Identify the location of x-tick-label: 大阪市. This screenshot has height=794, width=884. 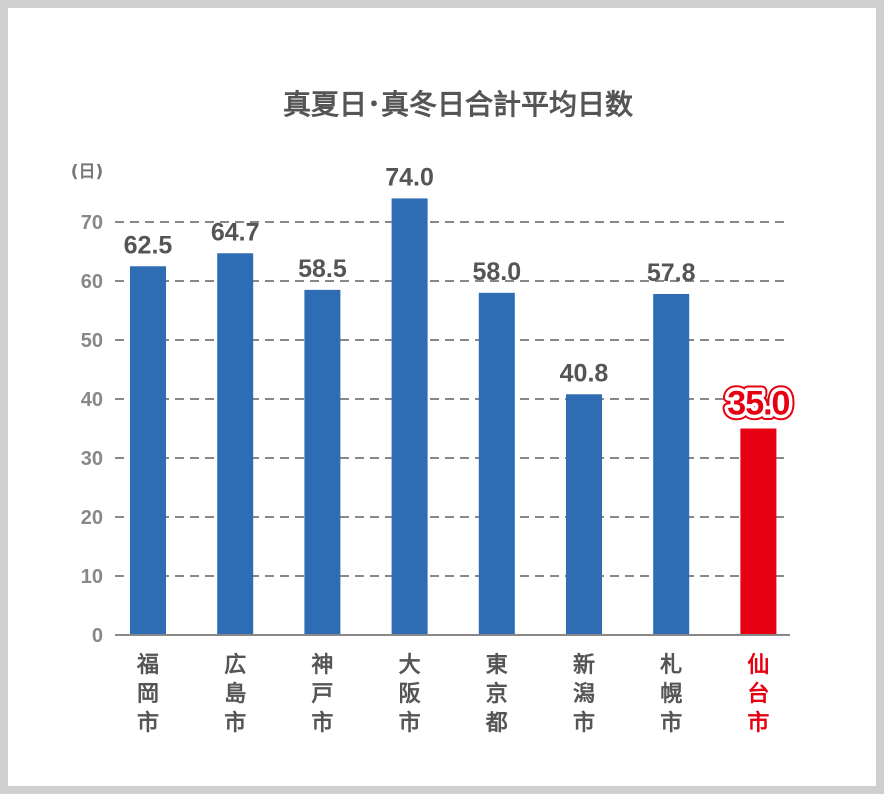
(410, 694).